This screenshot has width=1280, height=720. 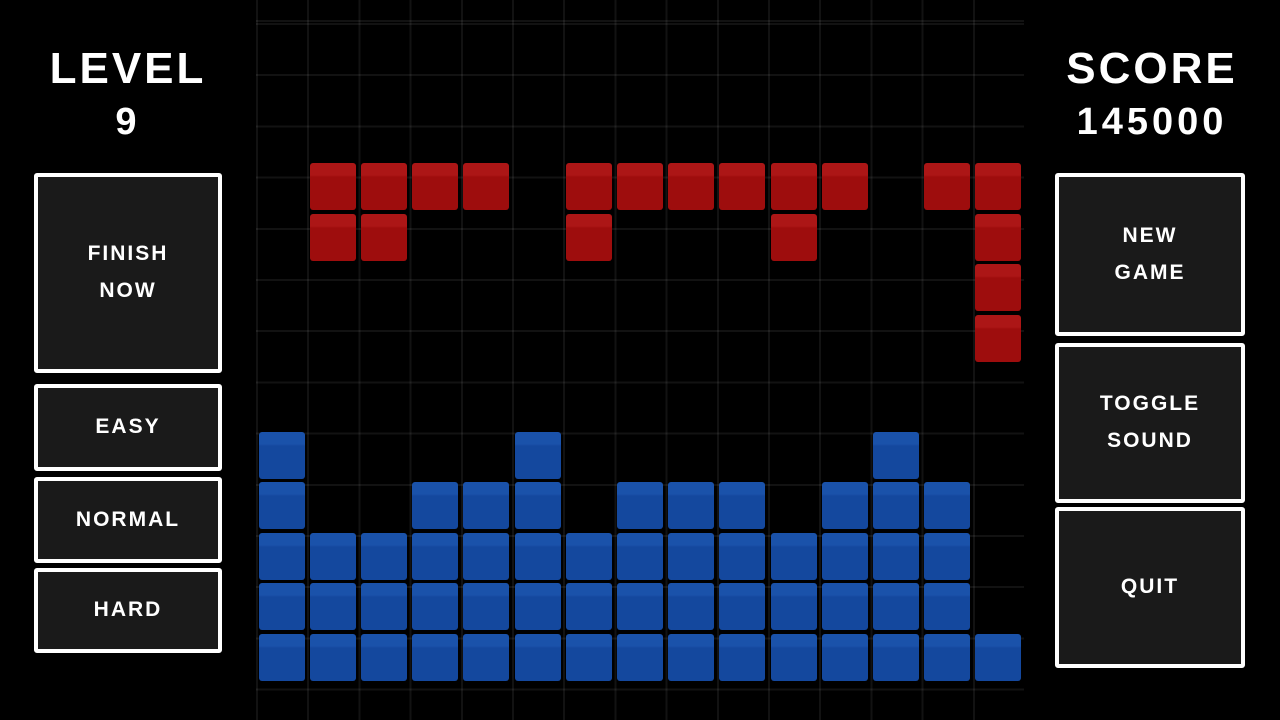 I want to click on quit-button: QUIT, so click(x=1150, y=587).